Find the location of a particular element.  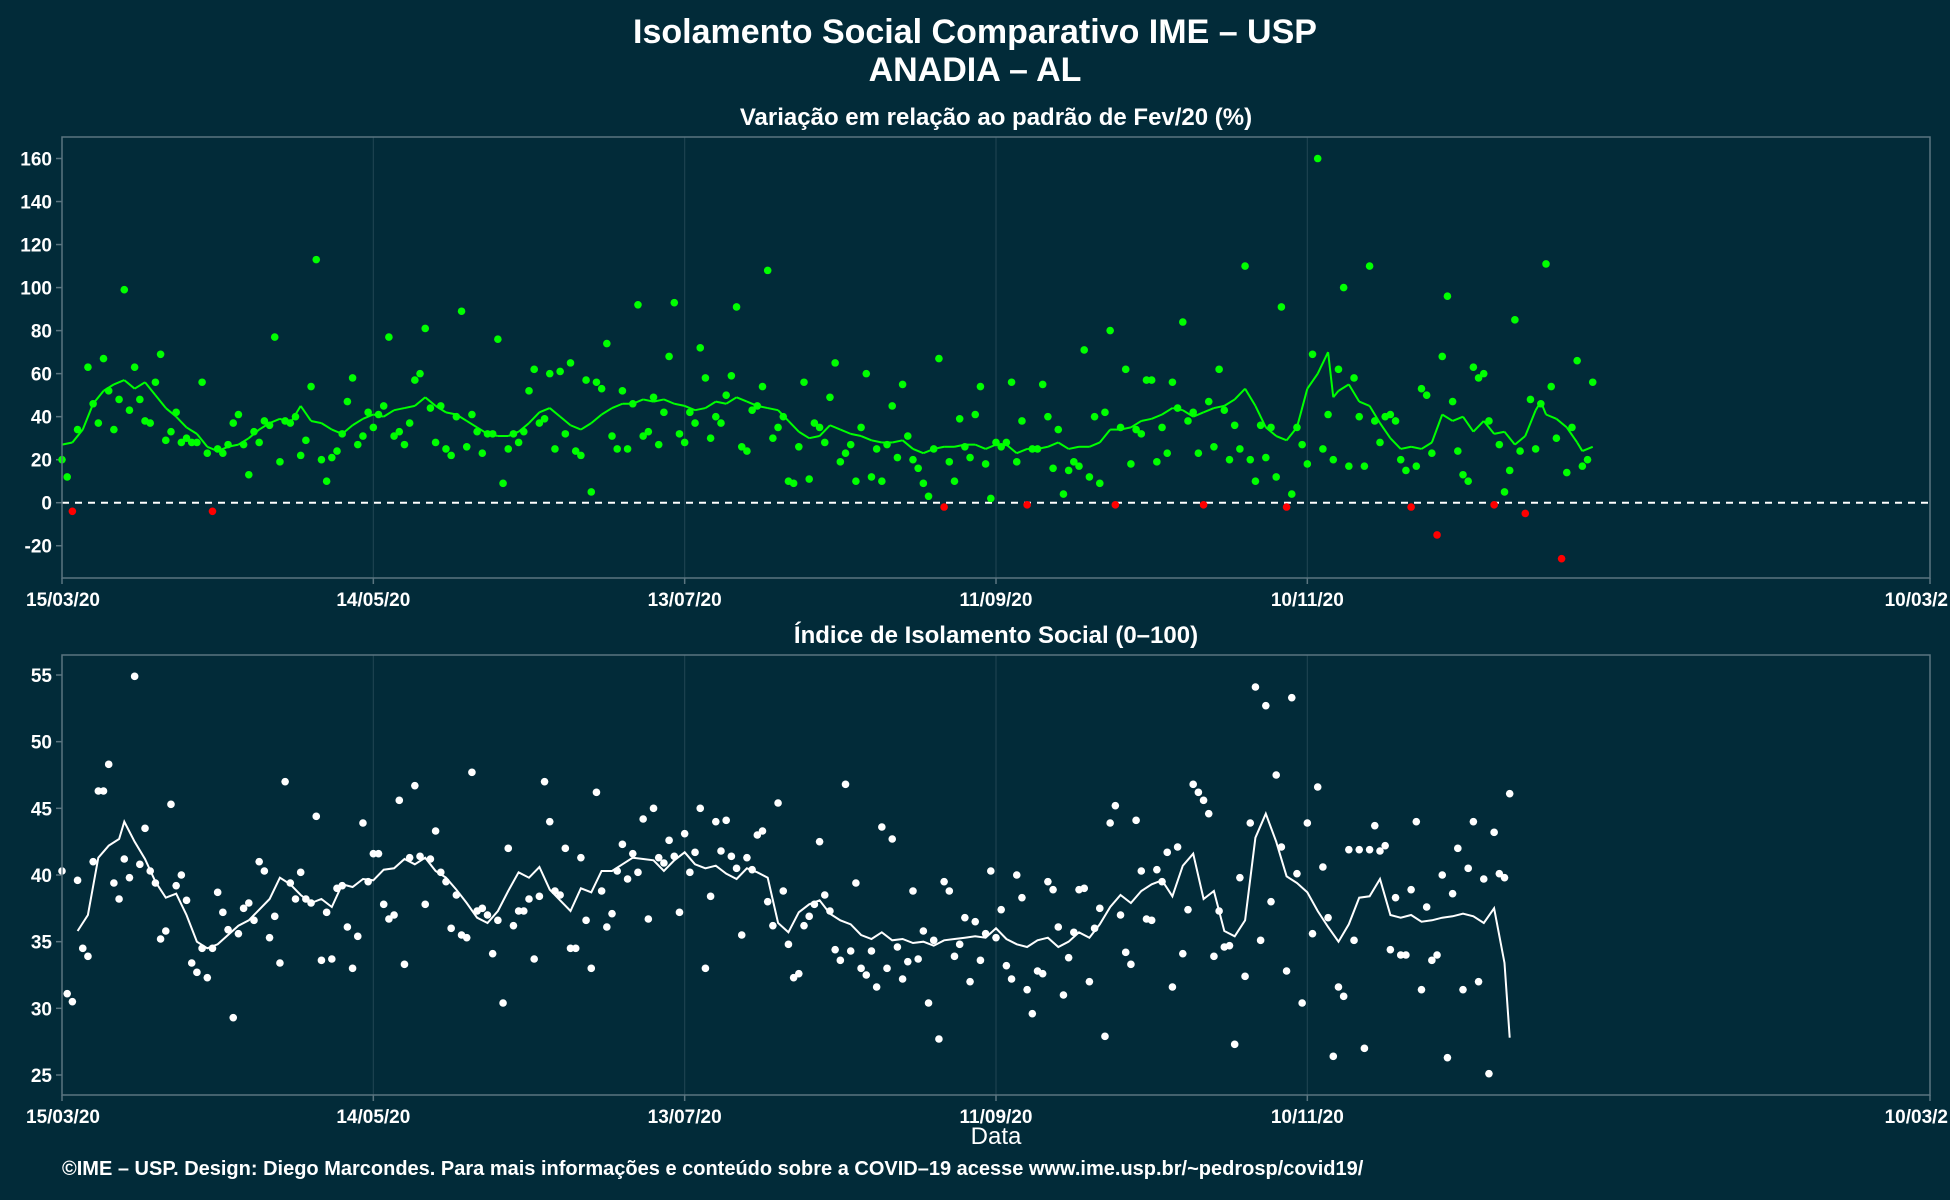

y-tick-label: 120 is located at coordinates (36, 246).